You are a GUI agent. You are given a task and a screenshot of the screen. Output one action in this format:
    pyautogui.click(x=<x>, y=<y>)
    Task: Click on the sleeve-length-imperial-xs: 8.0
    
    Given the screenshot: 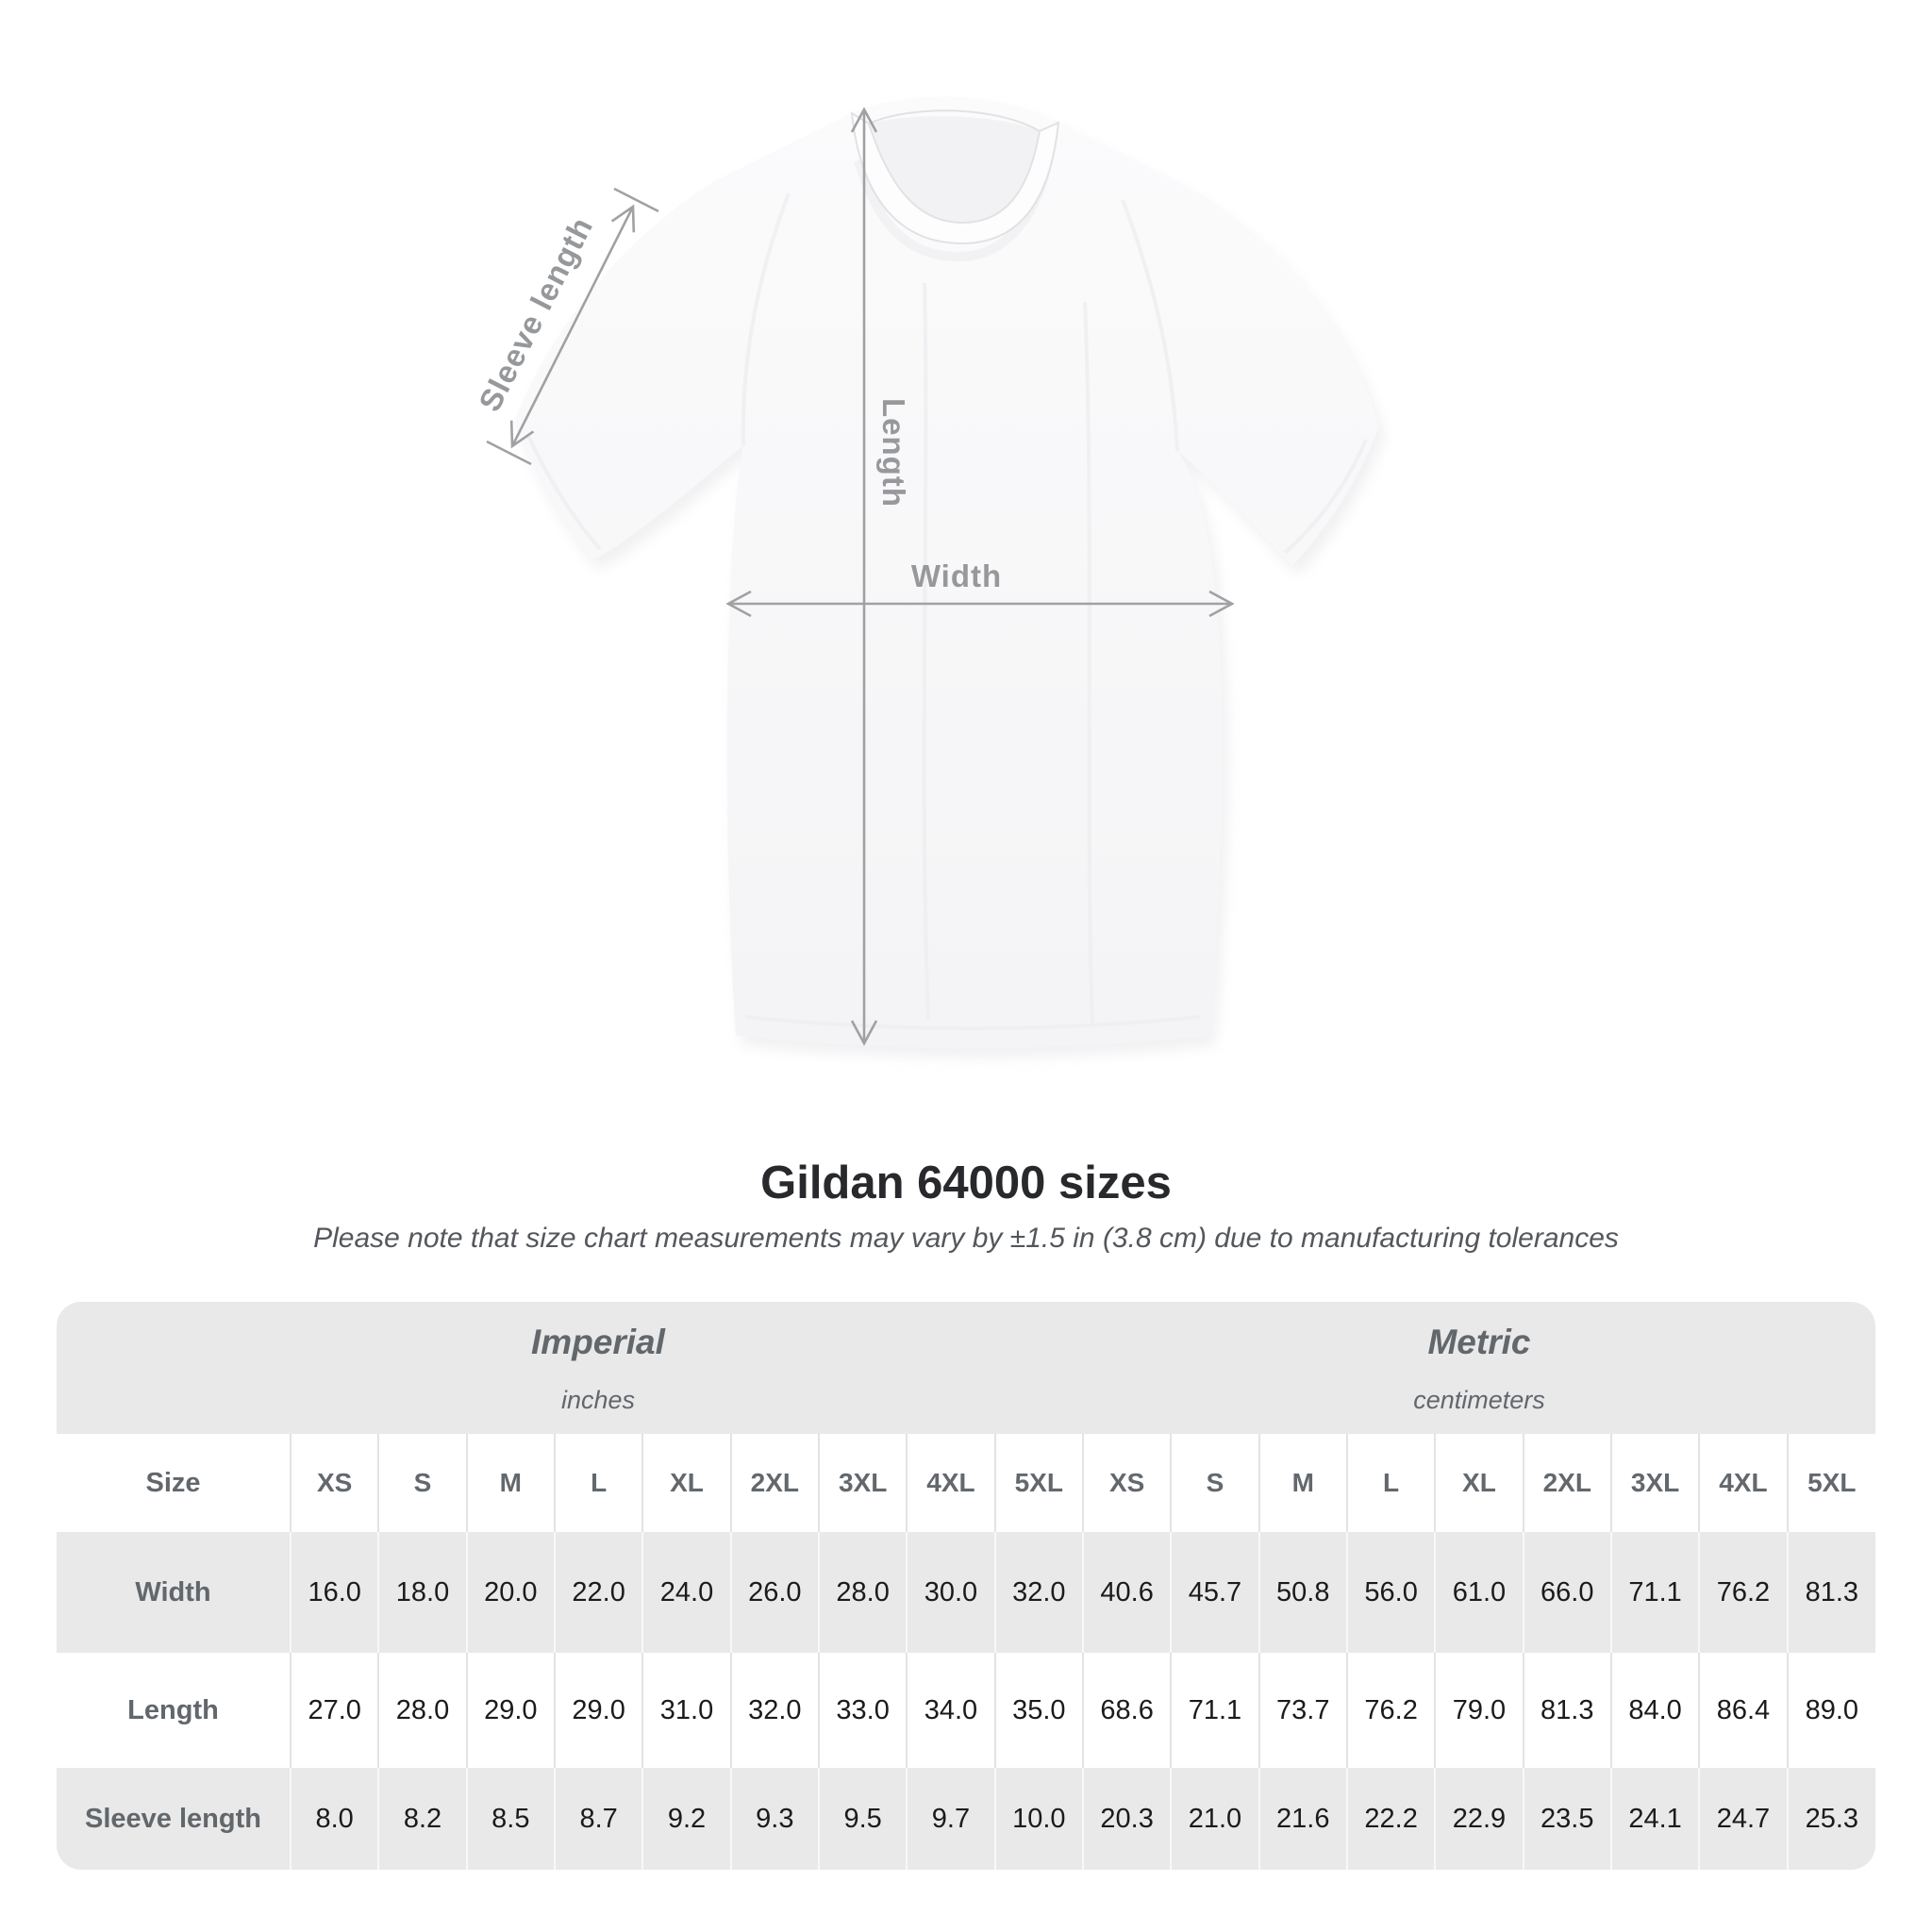 What is the action you would take?
    pyautogui.click(x=334, y=1819)
    